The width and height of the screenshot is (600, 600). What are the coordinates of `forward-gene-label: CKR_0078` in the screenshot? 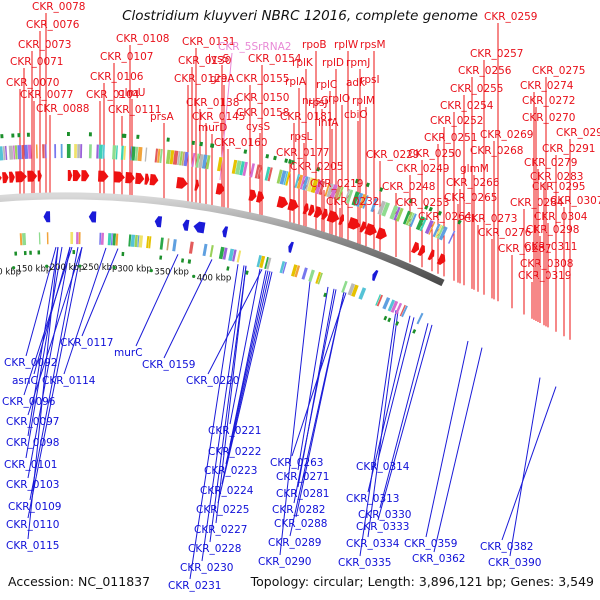 It's located at (58, 7).